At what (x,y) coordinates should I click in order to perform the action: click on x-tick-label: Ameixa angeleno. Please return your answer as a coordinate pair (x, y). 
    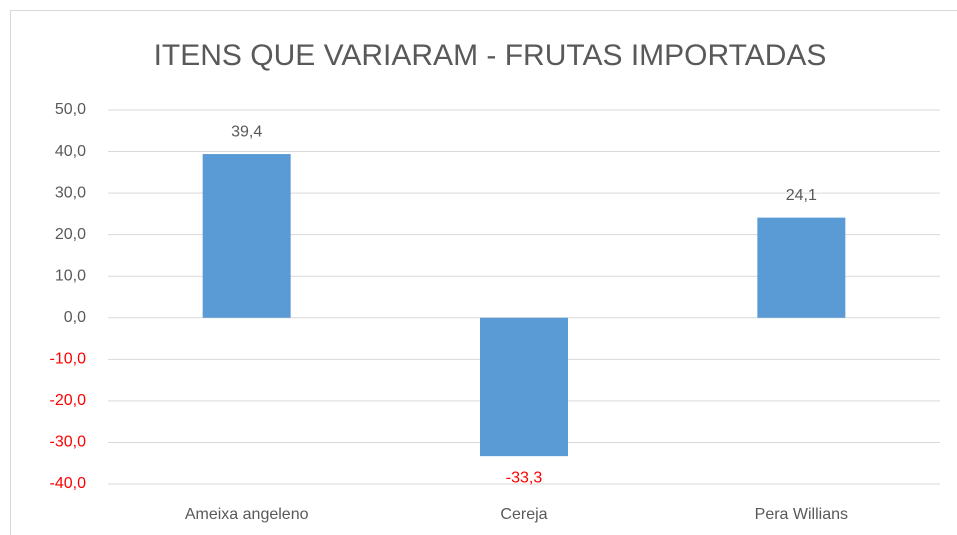
    Looking at the image, I should click on (247, 514).